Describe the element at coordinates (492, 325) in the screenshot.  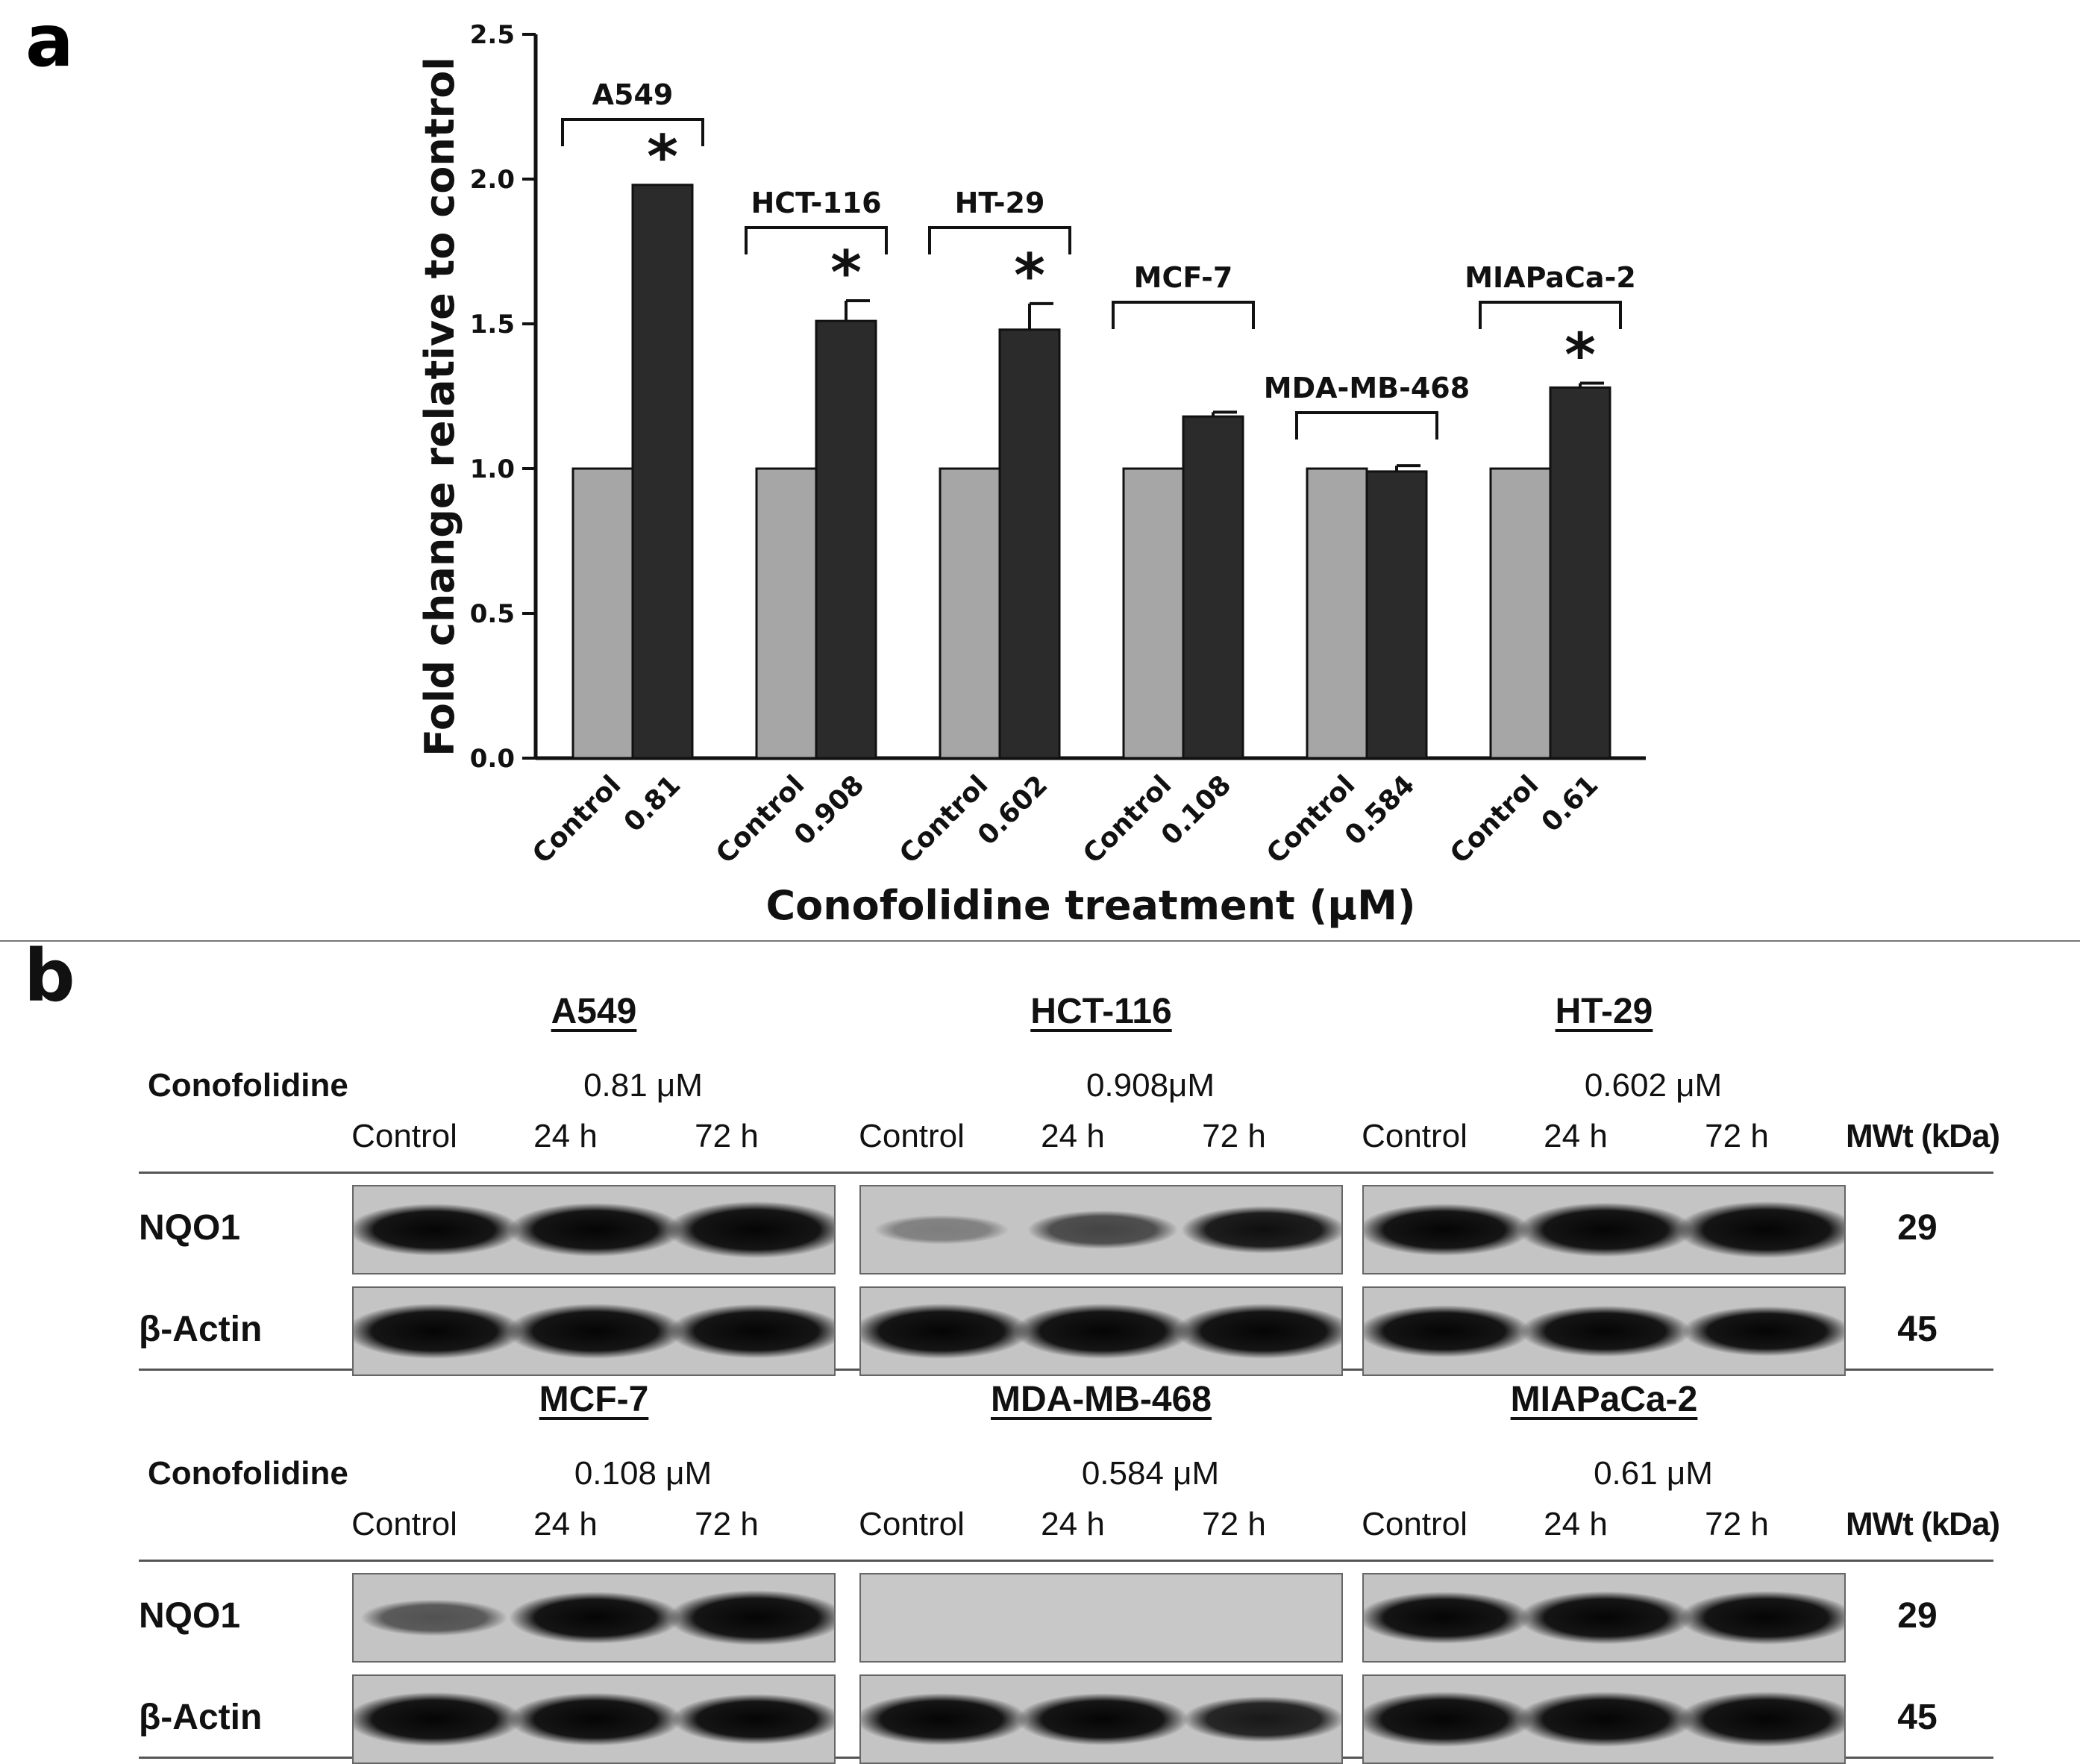
I see `y-tick-label: 1.5` at that location.